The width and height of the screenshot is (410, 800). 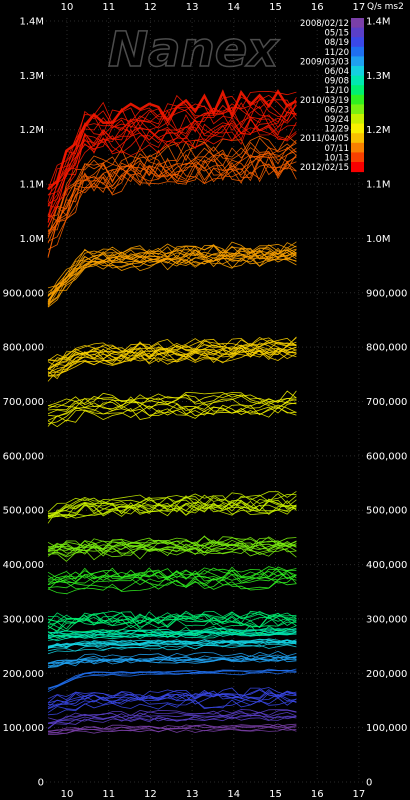 I want to click on y-tick-label-left: 600,000, so click(x=23, y=456).